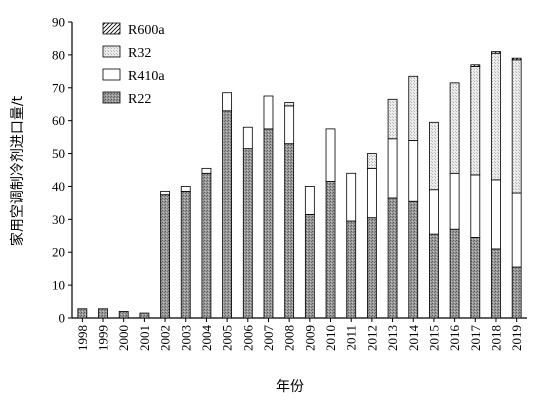 The width and height of the screenshot is (541, 405). Describe the element at coordinates (454, 338) in the screenshot. I see `x-tick-label: 2016` at that location.